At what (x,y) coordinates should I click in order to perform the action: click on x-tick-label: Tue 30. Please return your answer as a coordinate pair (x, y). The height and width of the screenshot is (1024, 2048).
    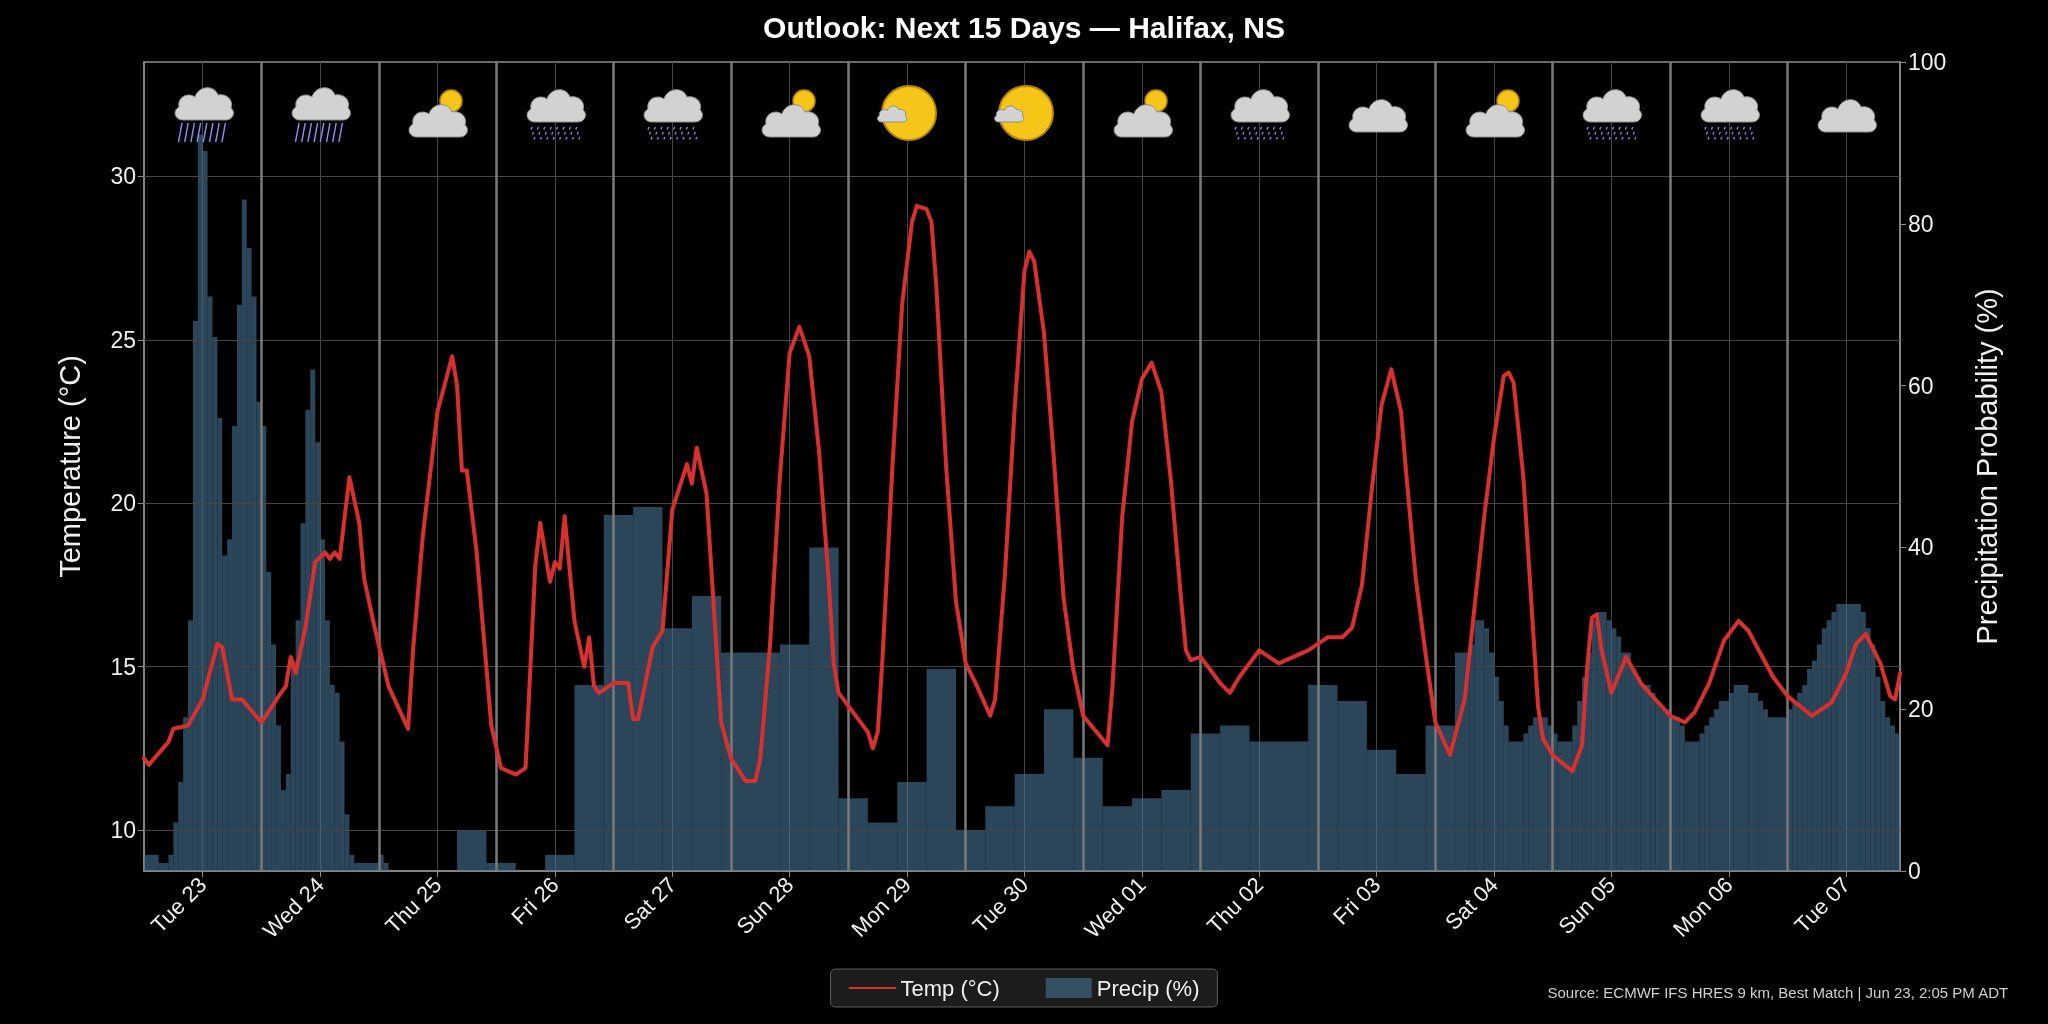
    Looking at the image, I should click on (1000, 905).